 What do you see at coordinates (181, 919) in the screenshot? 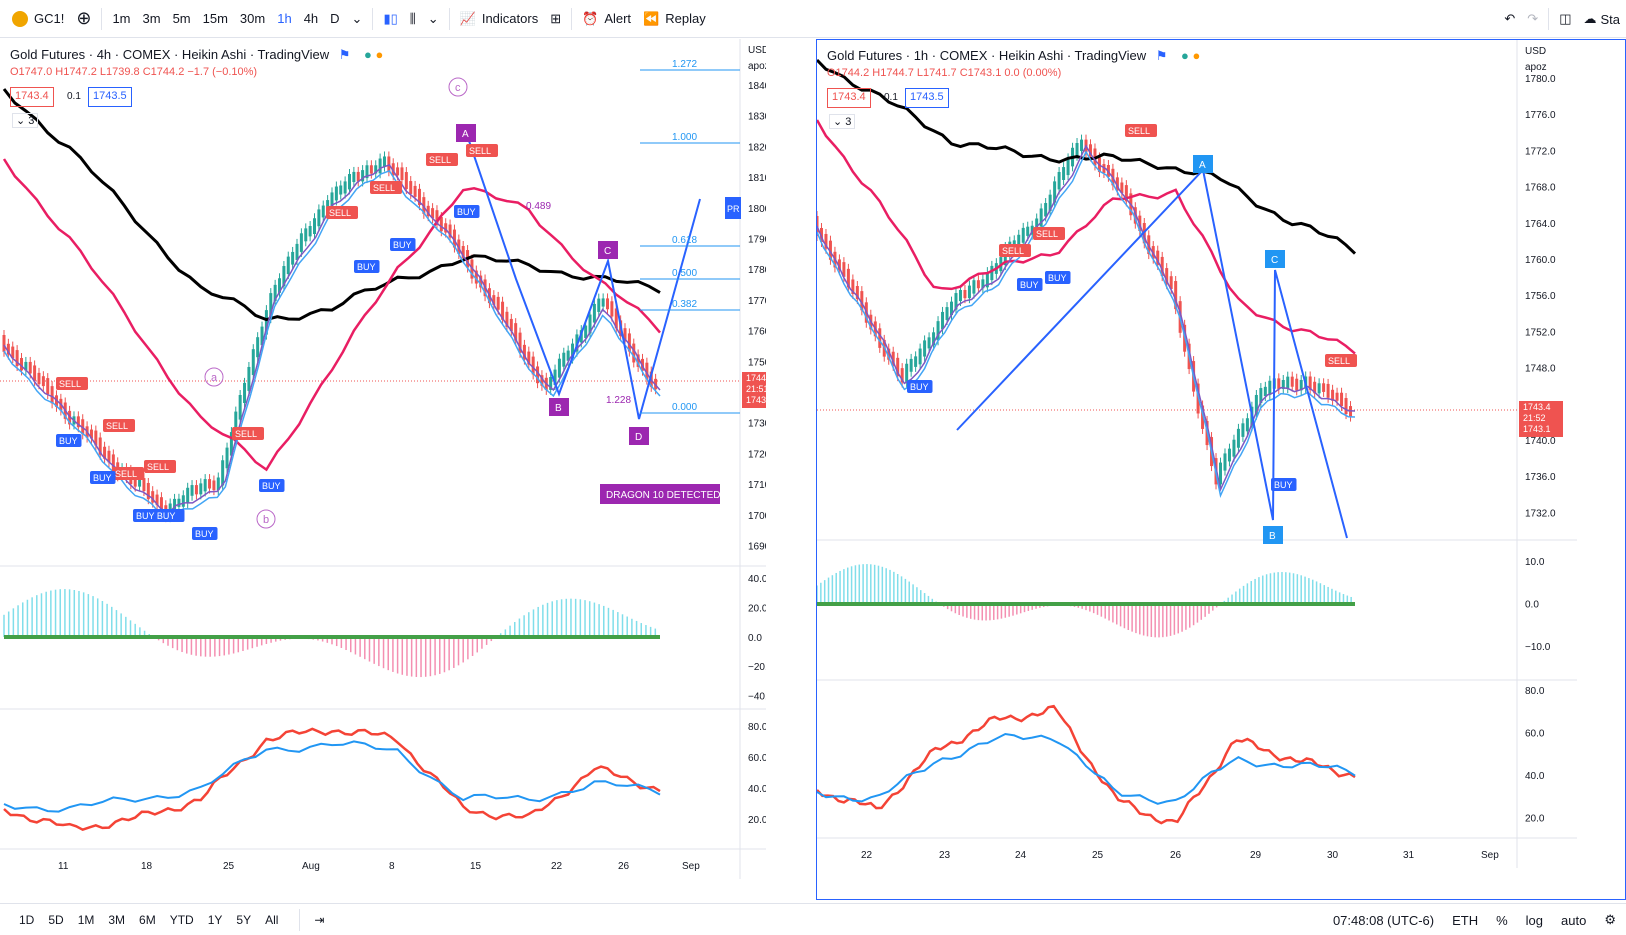
I see `range-ytd: YTD` at bounding box center [181, 919].